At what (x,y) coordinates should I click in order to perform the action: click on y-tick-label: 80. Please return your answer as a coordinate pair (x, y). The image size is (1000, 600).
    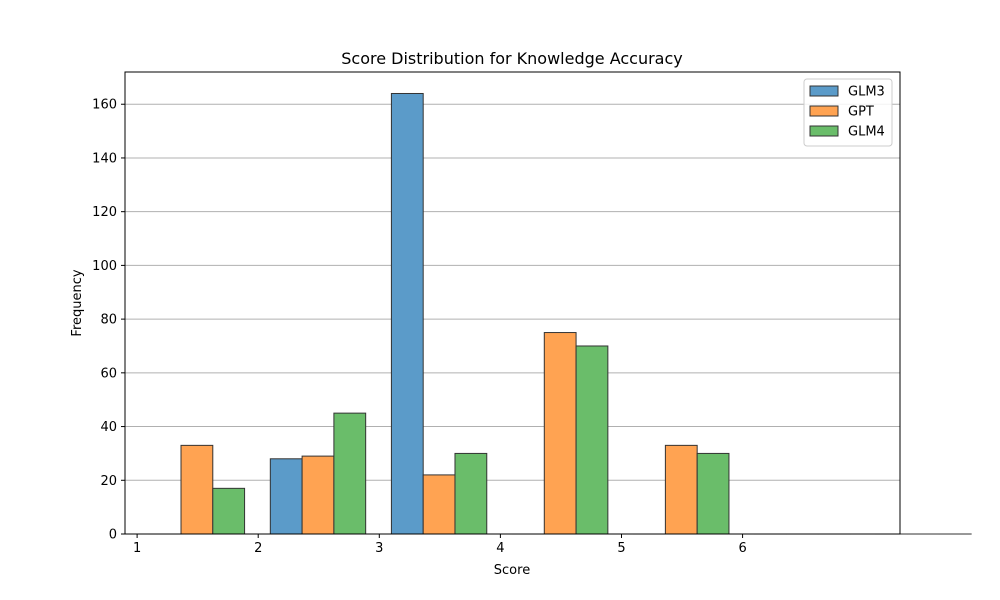
    Looking at the image, I should click on (108, 320).